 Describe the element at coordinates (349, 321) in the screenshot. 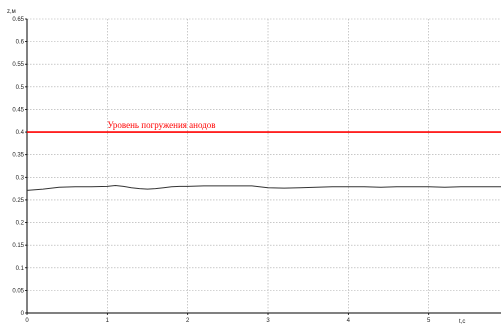

I see `x-tick-label: 4` at that location.